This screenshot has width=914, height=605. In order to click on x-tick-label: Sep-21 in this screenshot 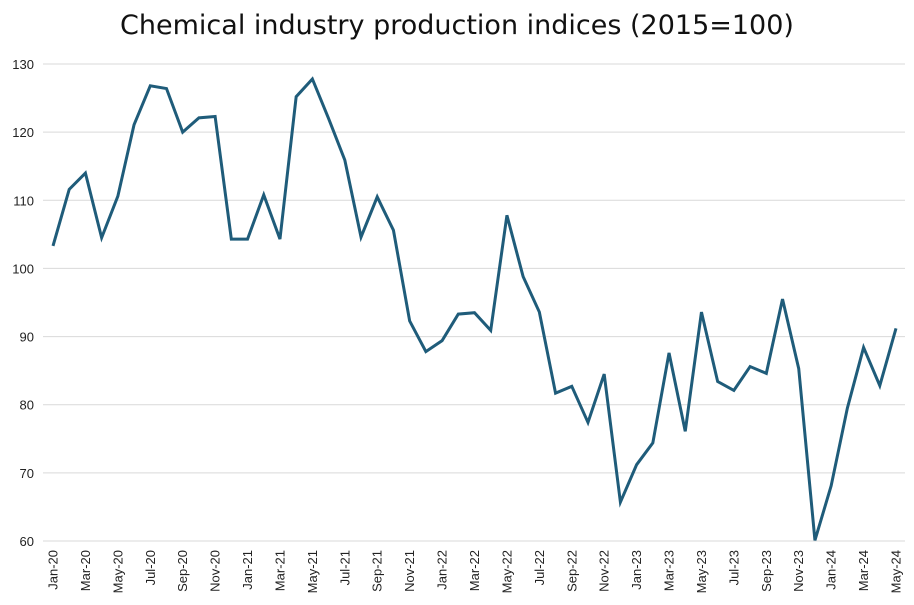, I will do `click(377, 571)`.